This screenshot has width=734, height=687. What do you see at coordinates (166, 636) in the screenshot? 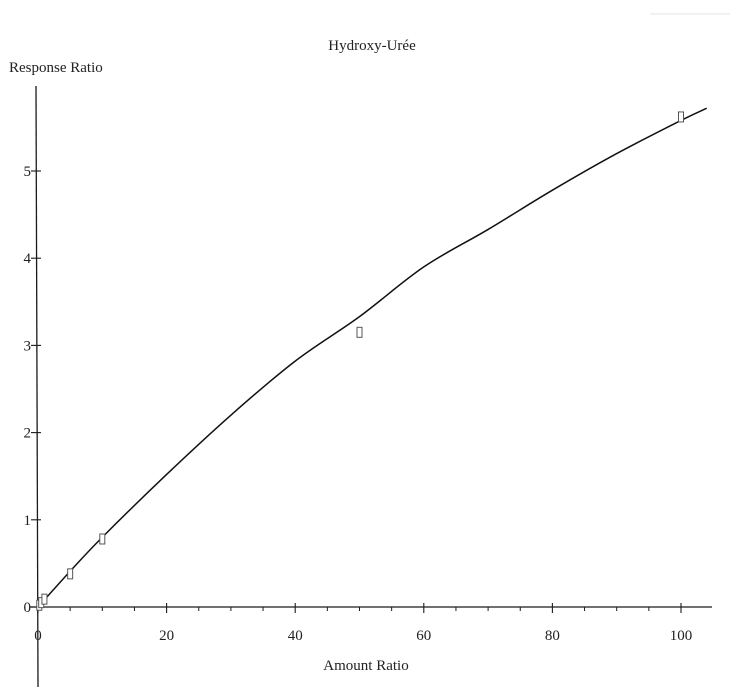
I see `x-tick-label: 20` at bounding box center [166, 636].